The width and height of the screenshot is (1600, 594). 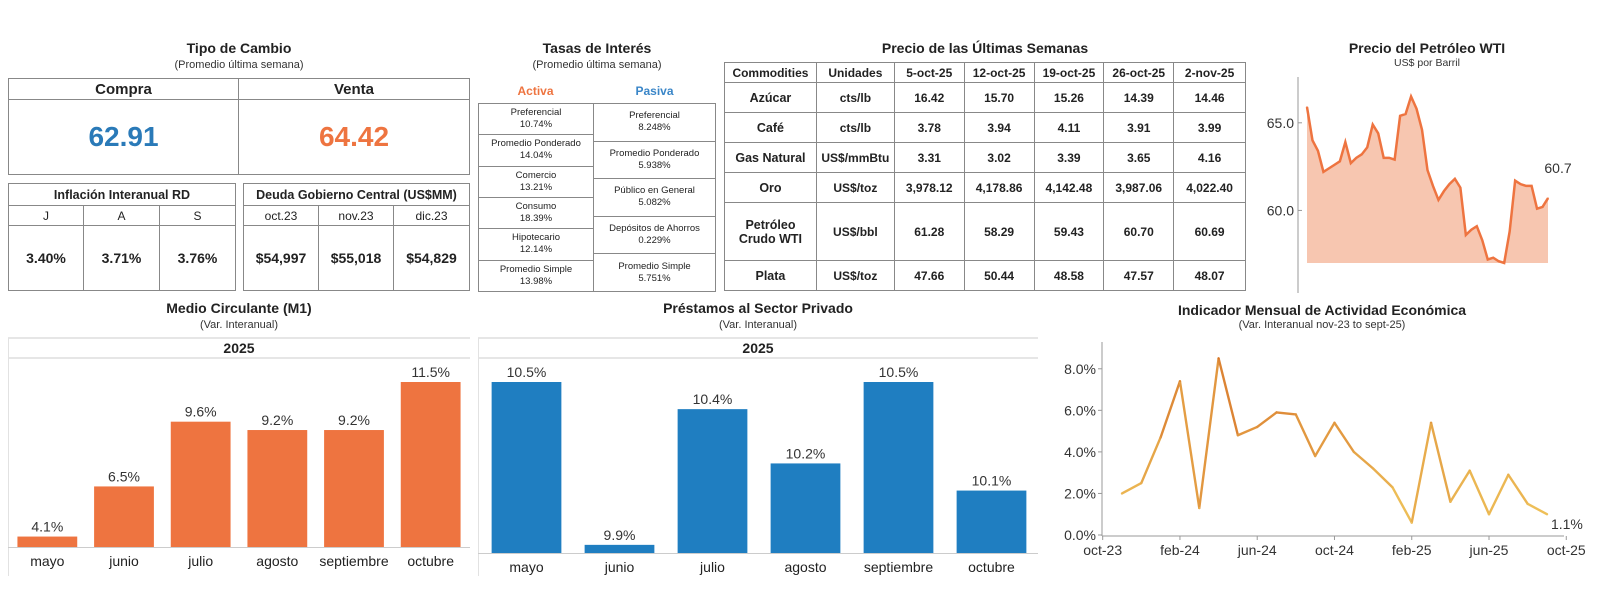 What do you see at coordinates (806, 453) in the screenshot?
I see `loans-bar-label: 10.2%` at bounding box center [806, 453].